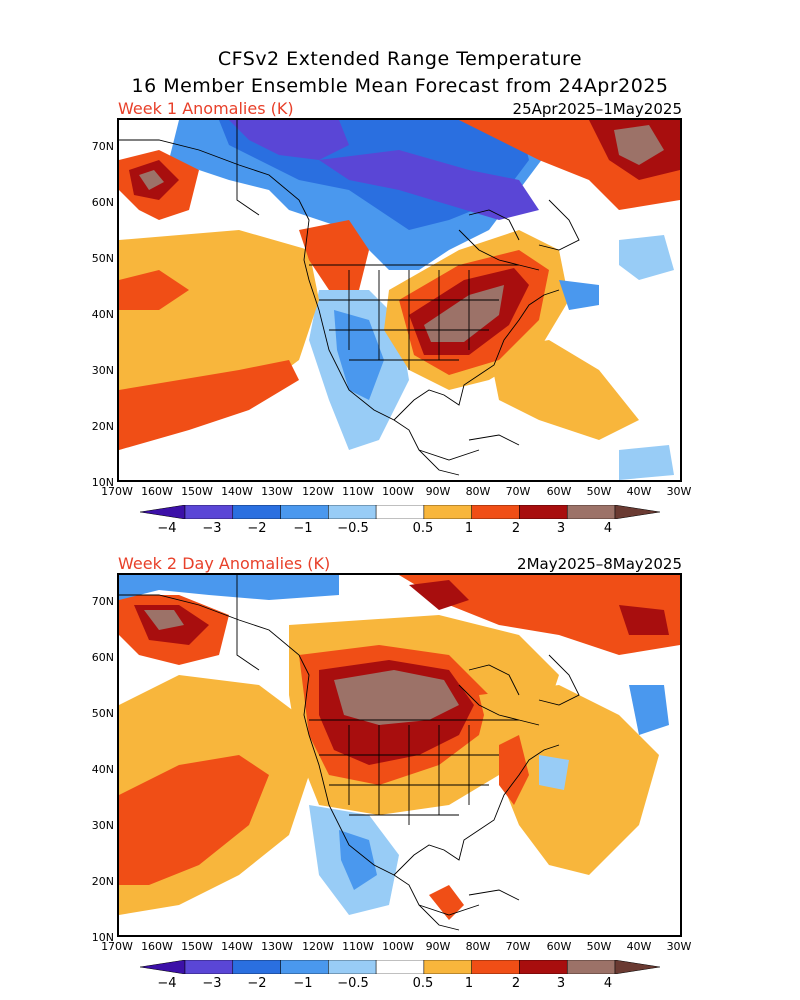 The width and height of the screenshot is (800, 1000). Describe the element at coordinates (206, 108) in the screenshot. I see `panel1-label: Week 1 Anomalies (K)` at that location.